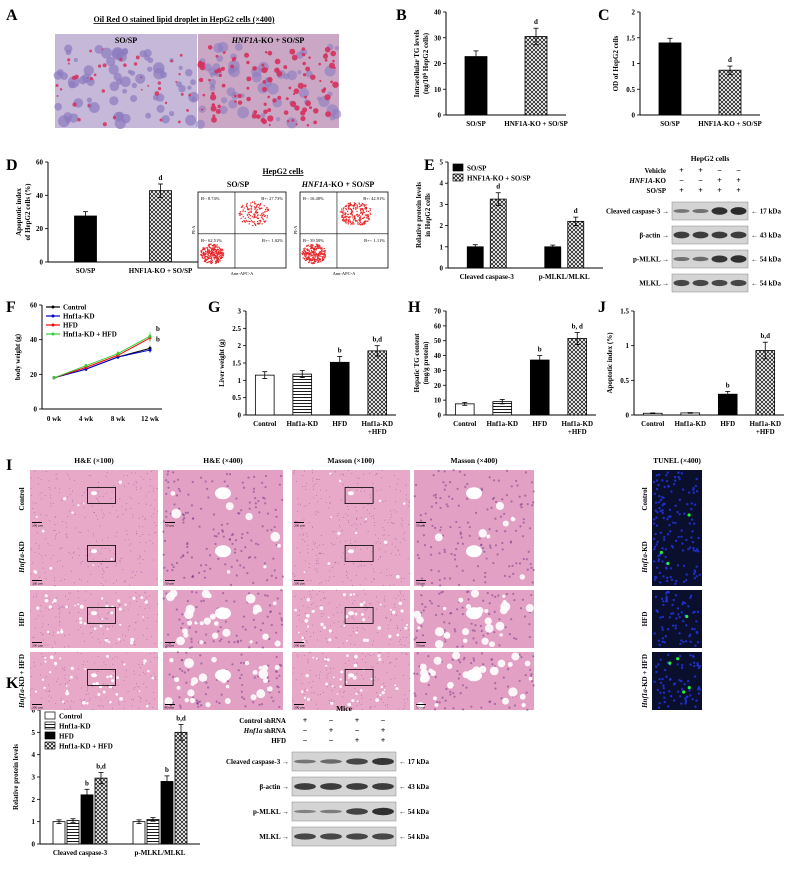 This screenshot has height=872, width=790. I want to click on legend-marker, so click(53, 307).